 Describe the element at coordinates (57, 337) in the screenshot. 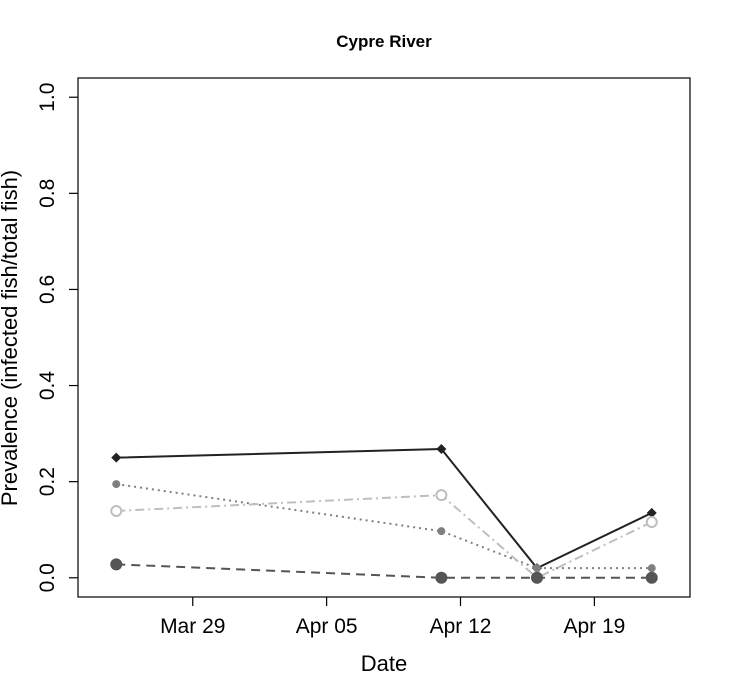

I see `y-axis: 0.0 0.2 0.4 0.6 0.8 1.0` at that location.